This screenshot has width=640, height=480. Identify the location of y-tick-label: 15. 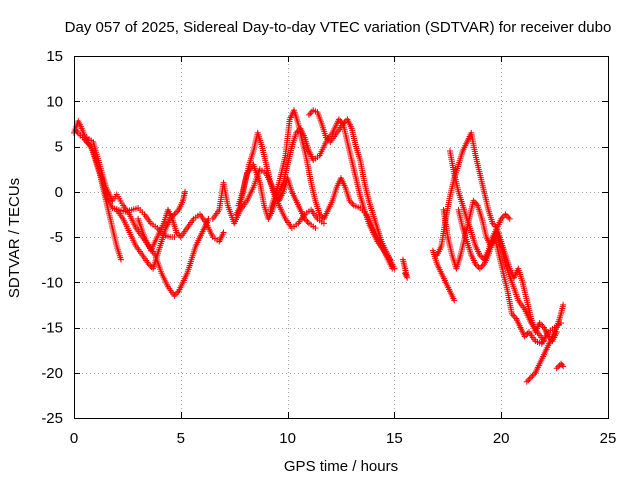
(54, 56).